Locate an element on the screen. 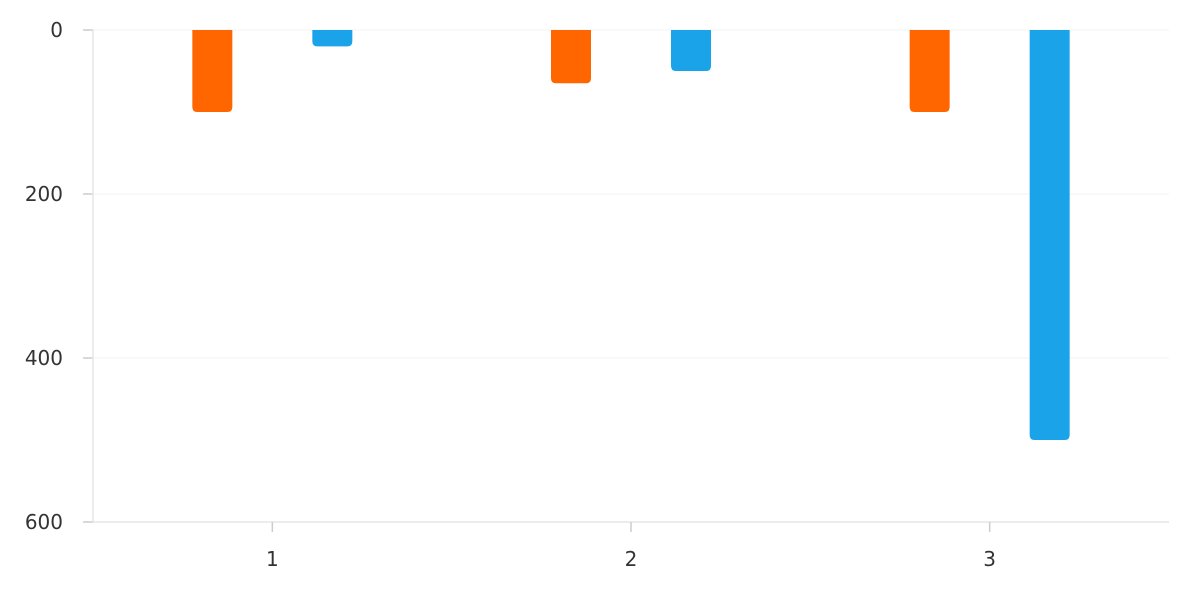 The width and height of the screenshot is (1182, 592). x-tick-label: 3 is located at coordinates (989, 559).